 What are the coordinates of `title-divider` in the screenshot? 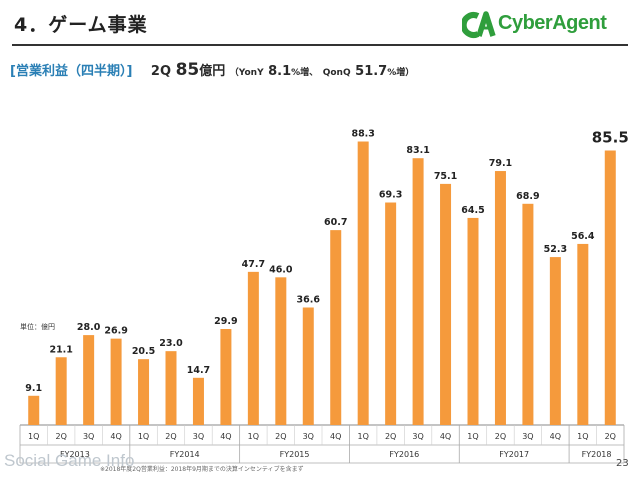 It's located at (320, 45).